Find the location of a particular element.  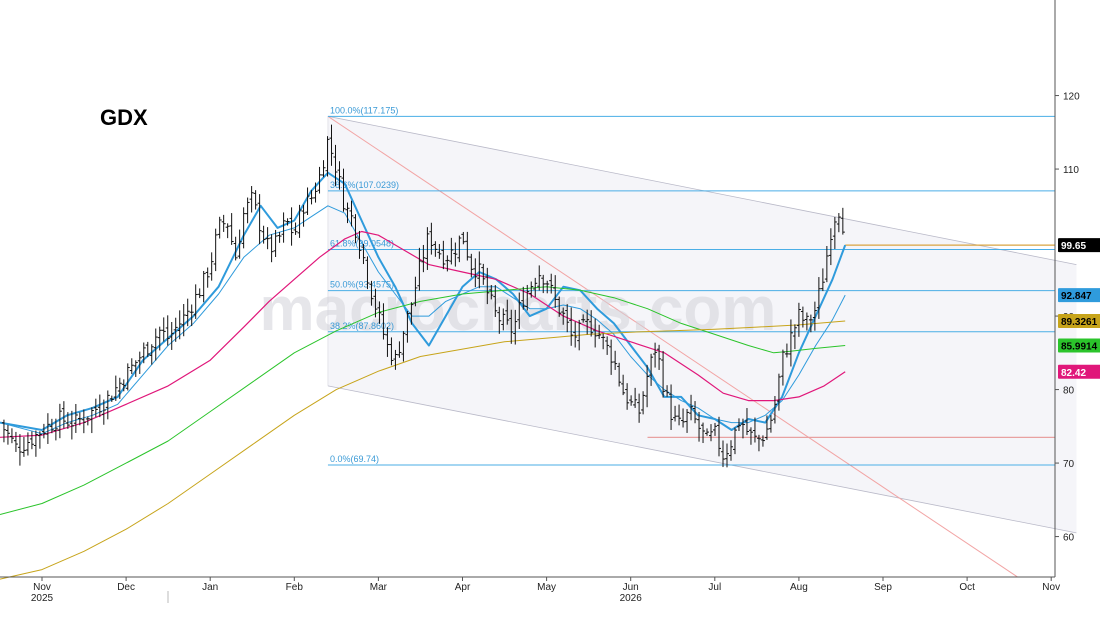

x-tick-label: Jan is located at coordinates (210, 587).